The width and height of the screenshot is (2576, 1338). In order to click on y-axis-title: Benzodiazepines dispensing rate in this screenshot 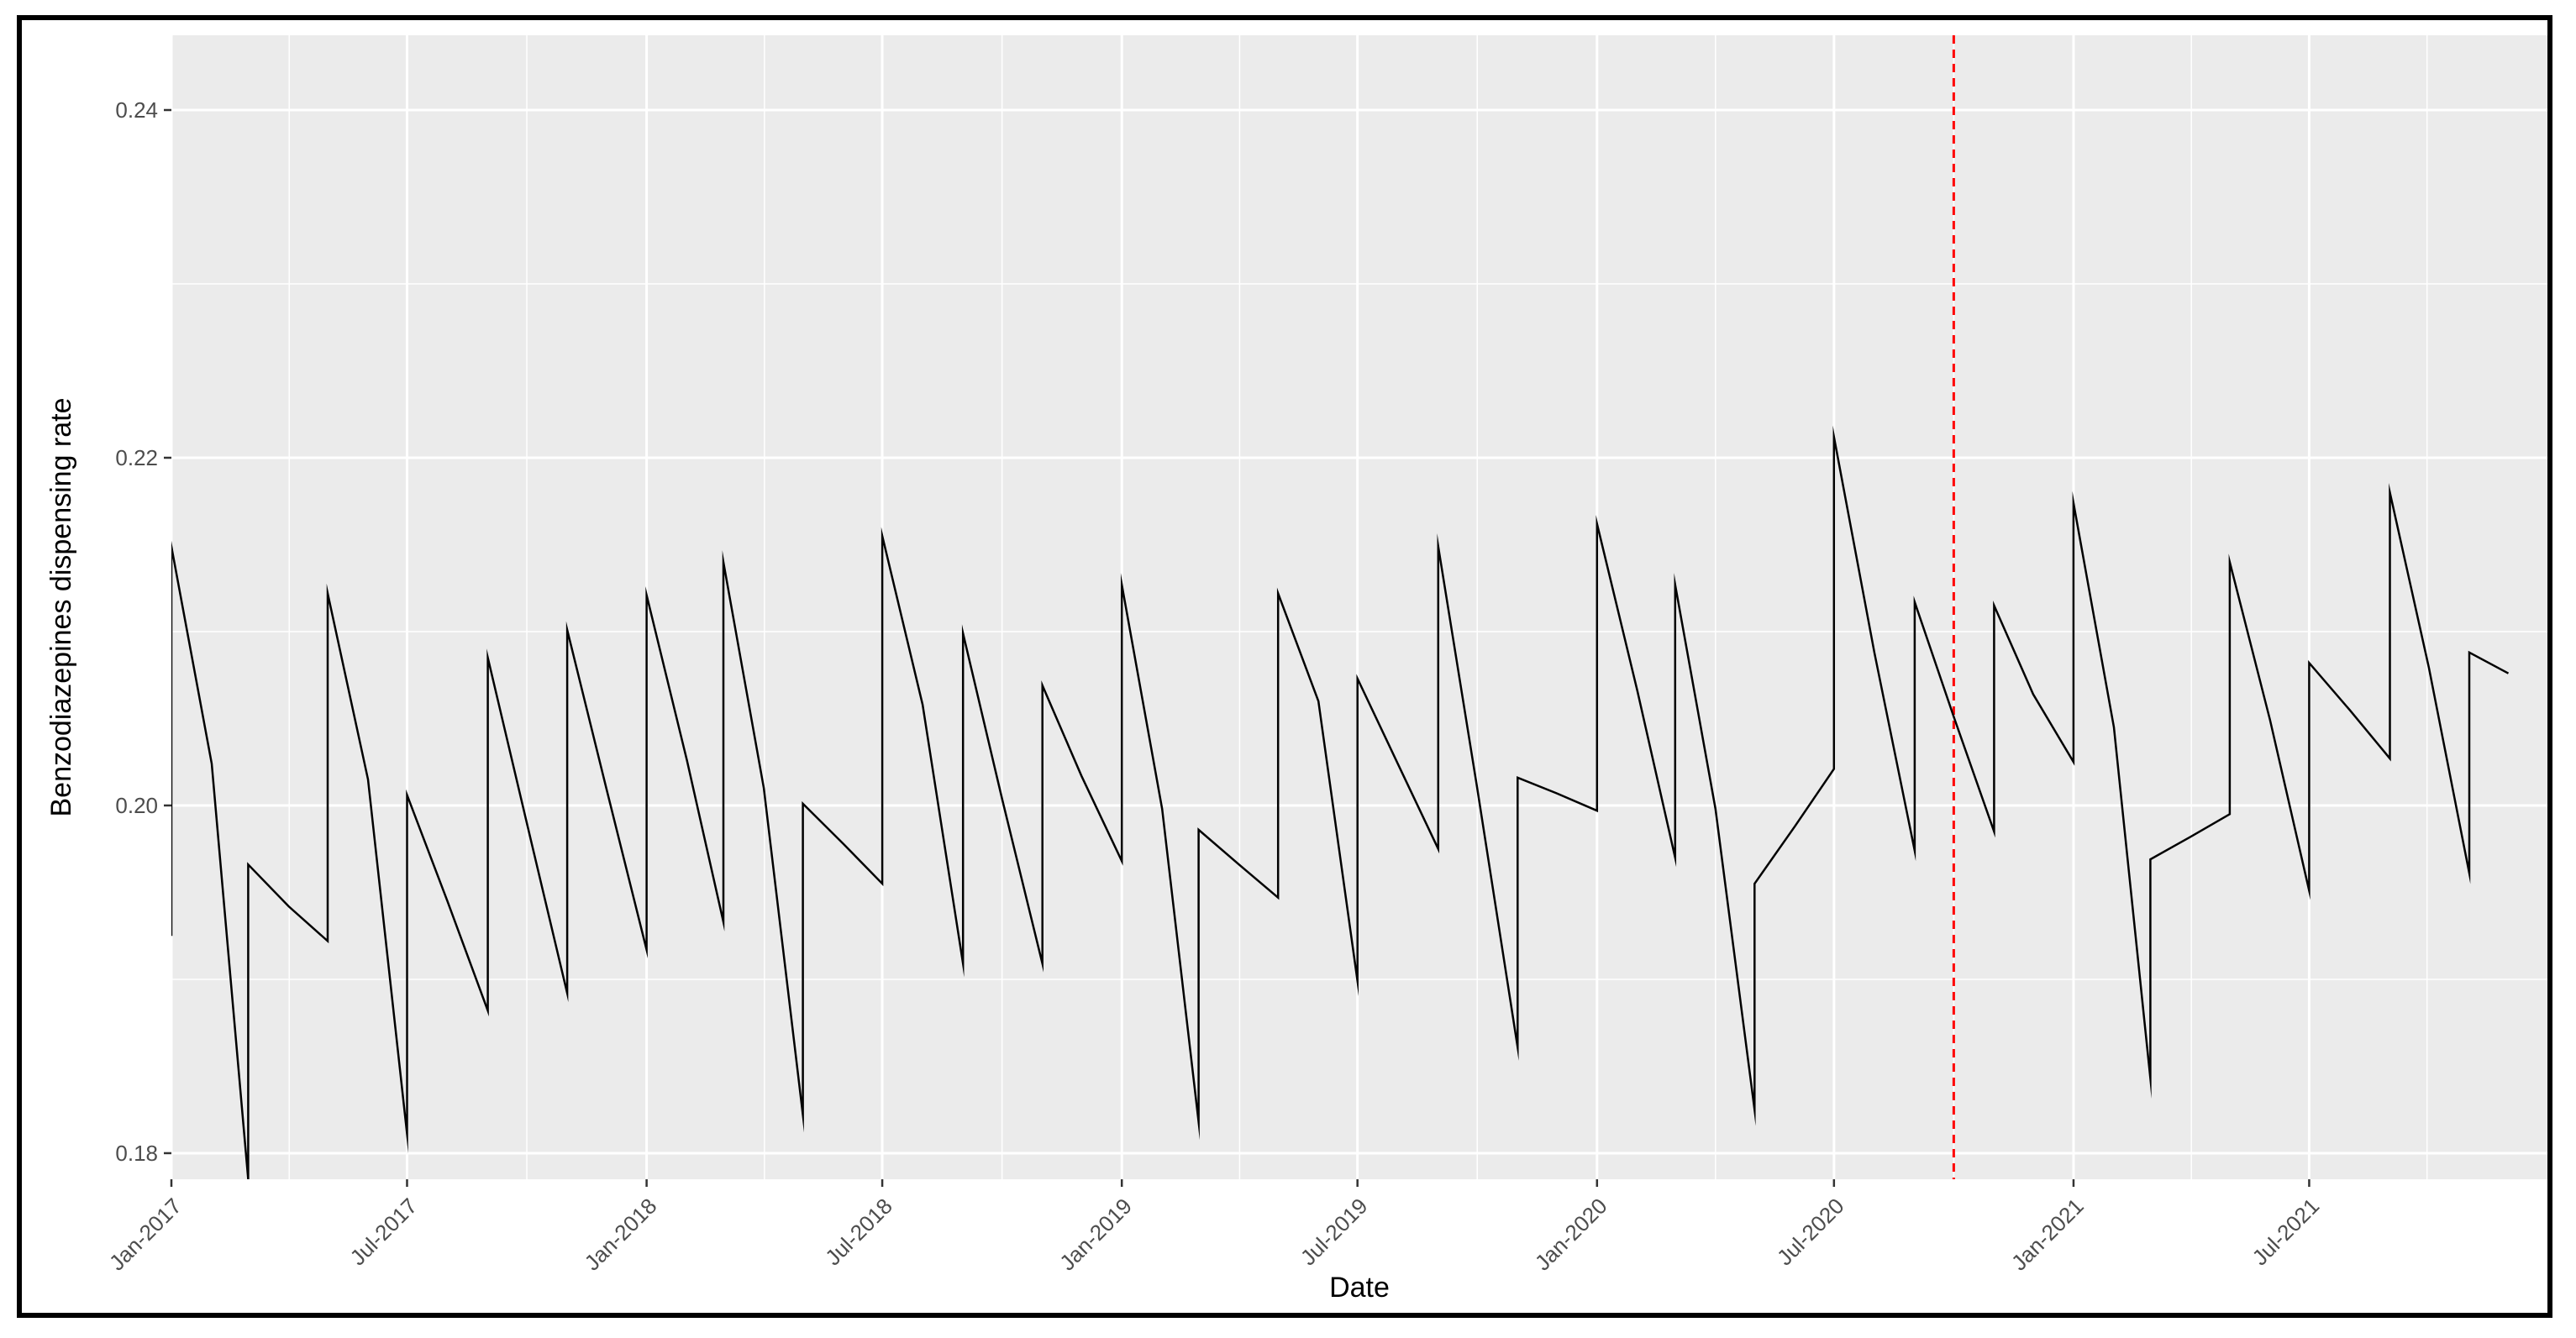, I will do `click(61, 606)`.